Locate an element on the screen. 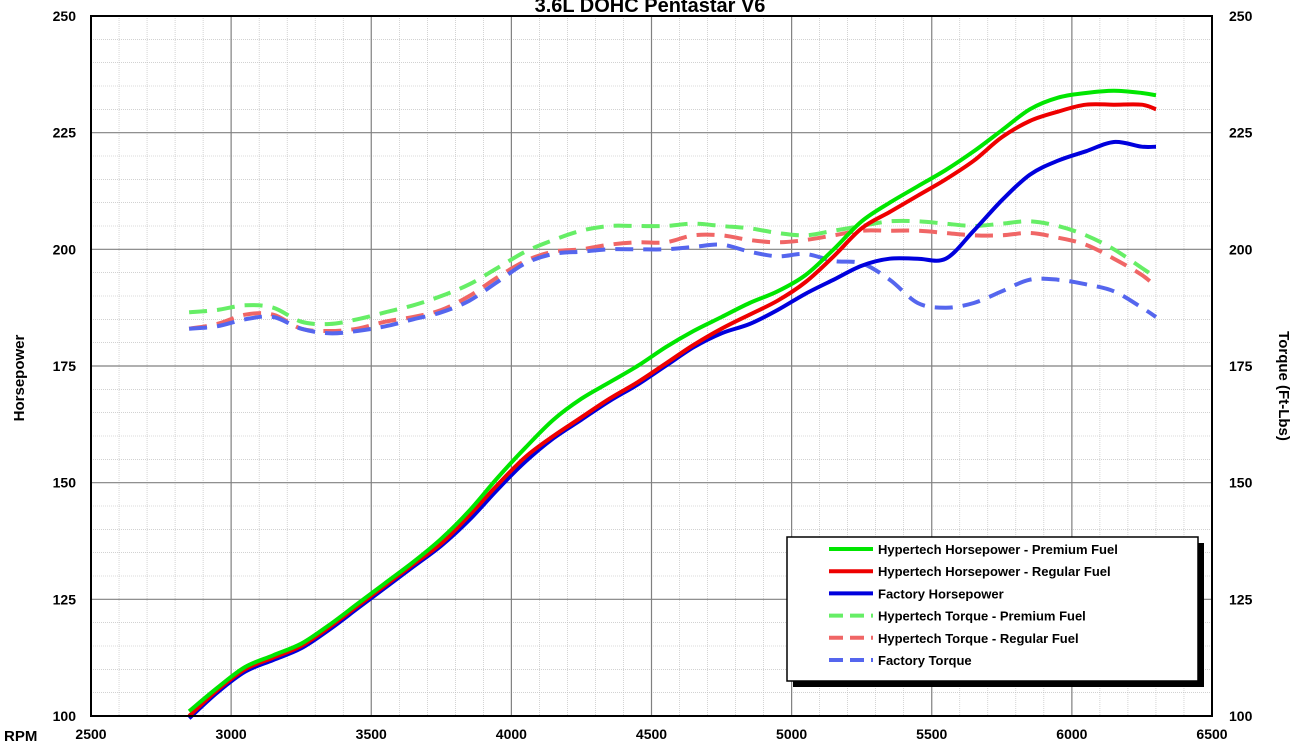 This screenshot has width=1298, height=756. y-tick-label: 125 is located at coordinates (65, 599).